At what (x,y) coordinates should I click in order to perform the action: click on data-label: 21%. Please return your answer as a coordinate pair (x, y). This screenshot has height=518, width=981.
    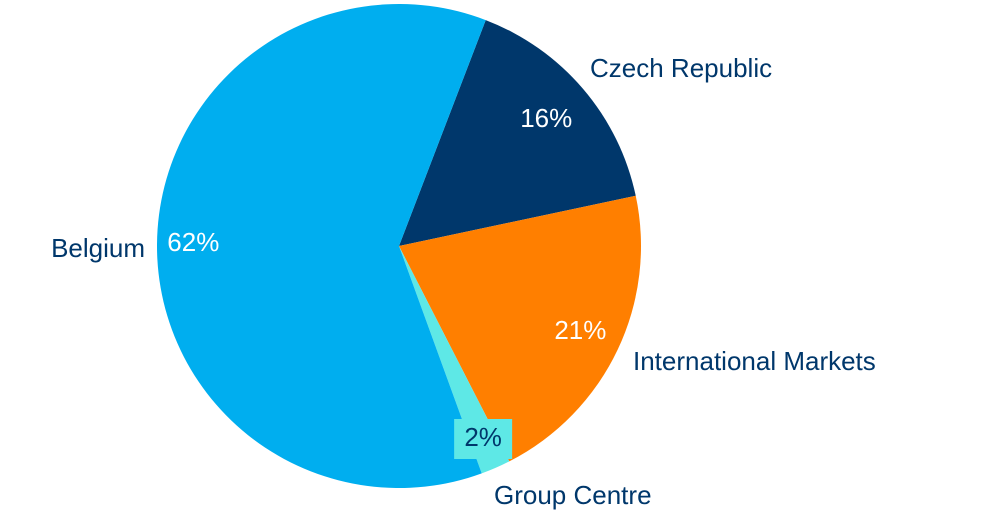
    Looking at the image, I should click on (580, 330).